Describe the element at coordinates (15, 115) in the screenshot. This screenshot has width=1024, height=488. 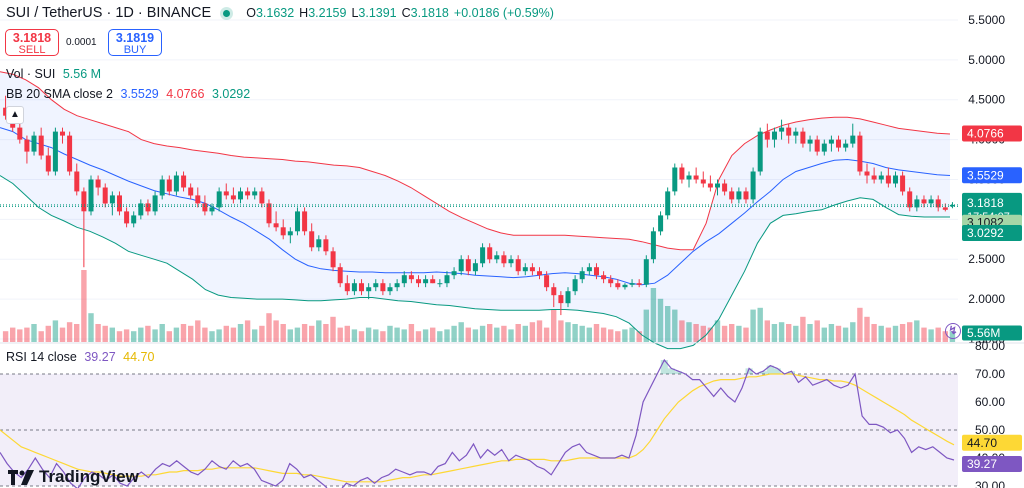
I see `collapse-legend-button: ▲` at that location.